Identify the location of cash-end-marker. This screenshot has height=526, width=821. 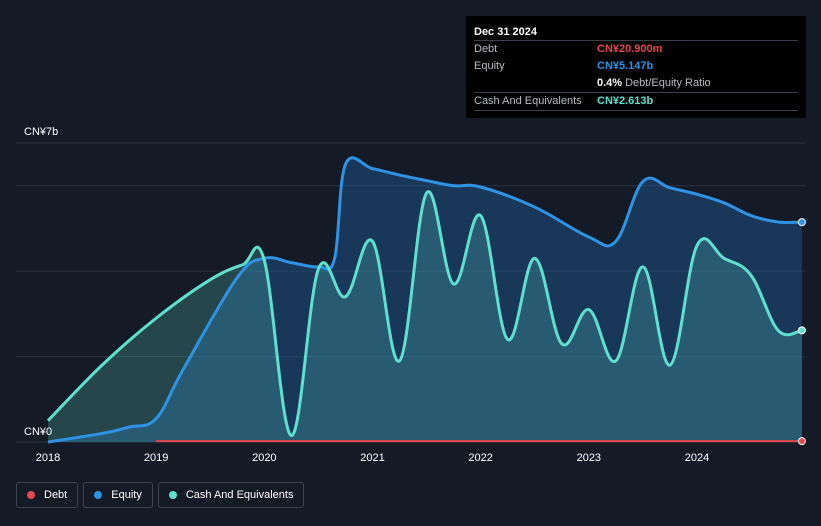
(801, 330).